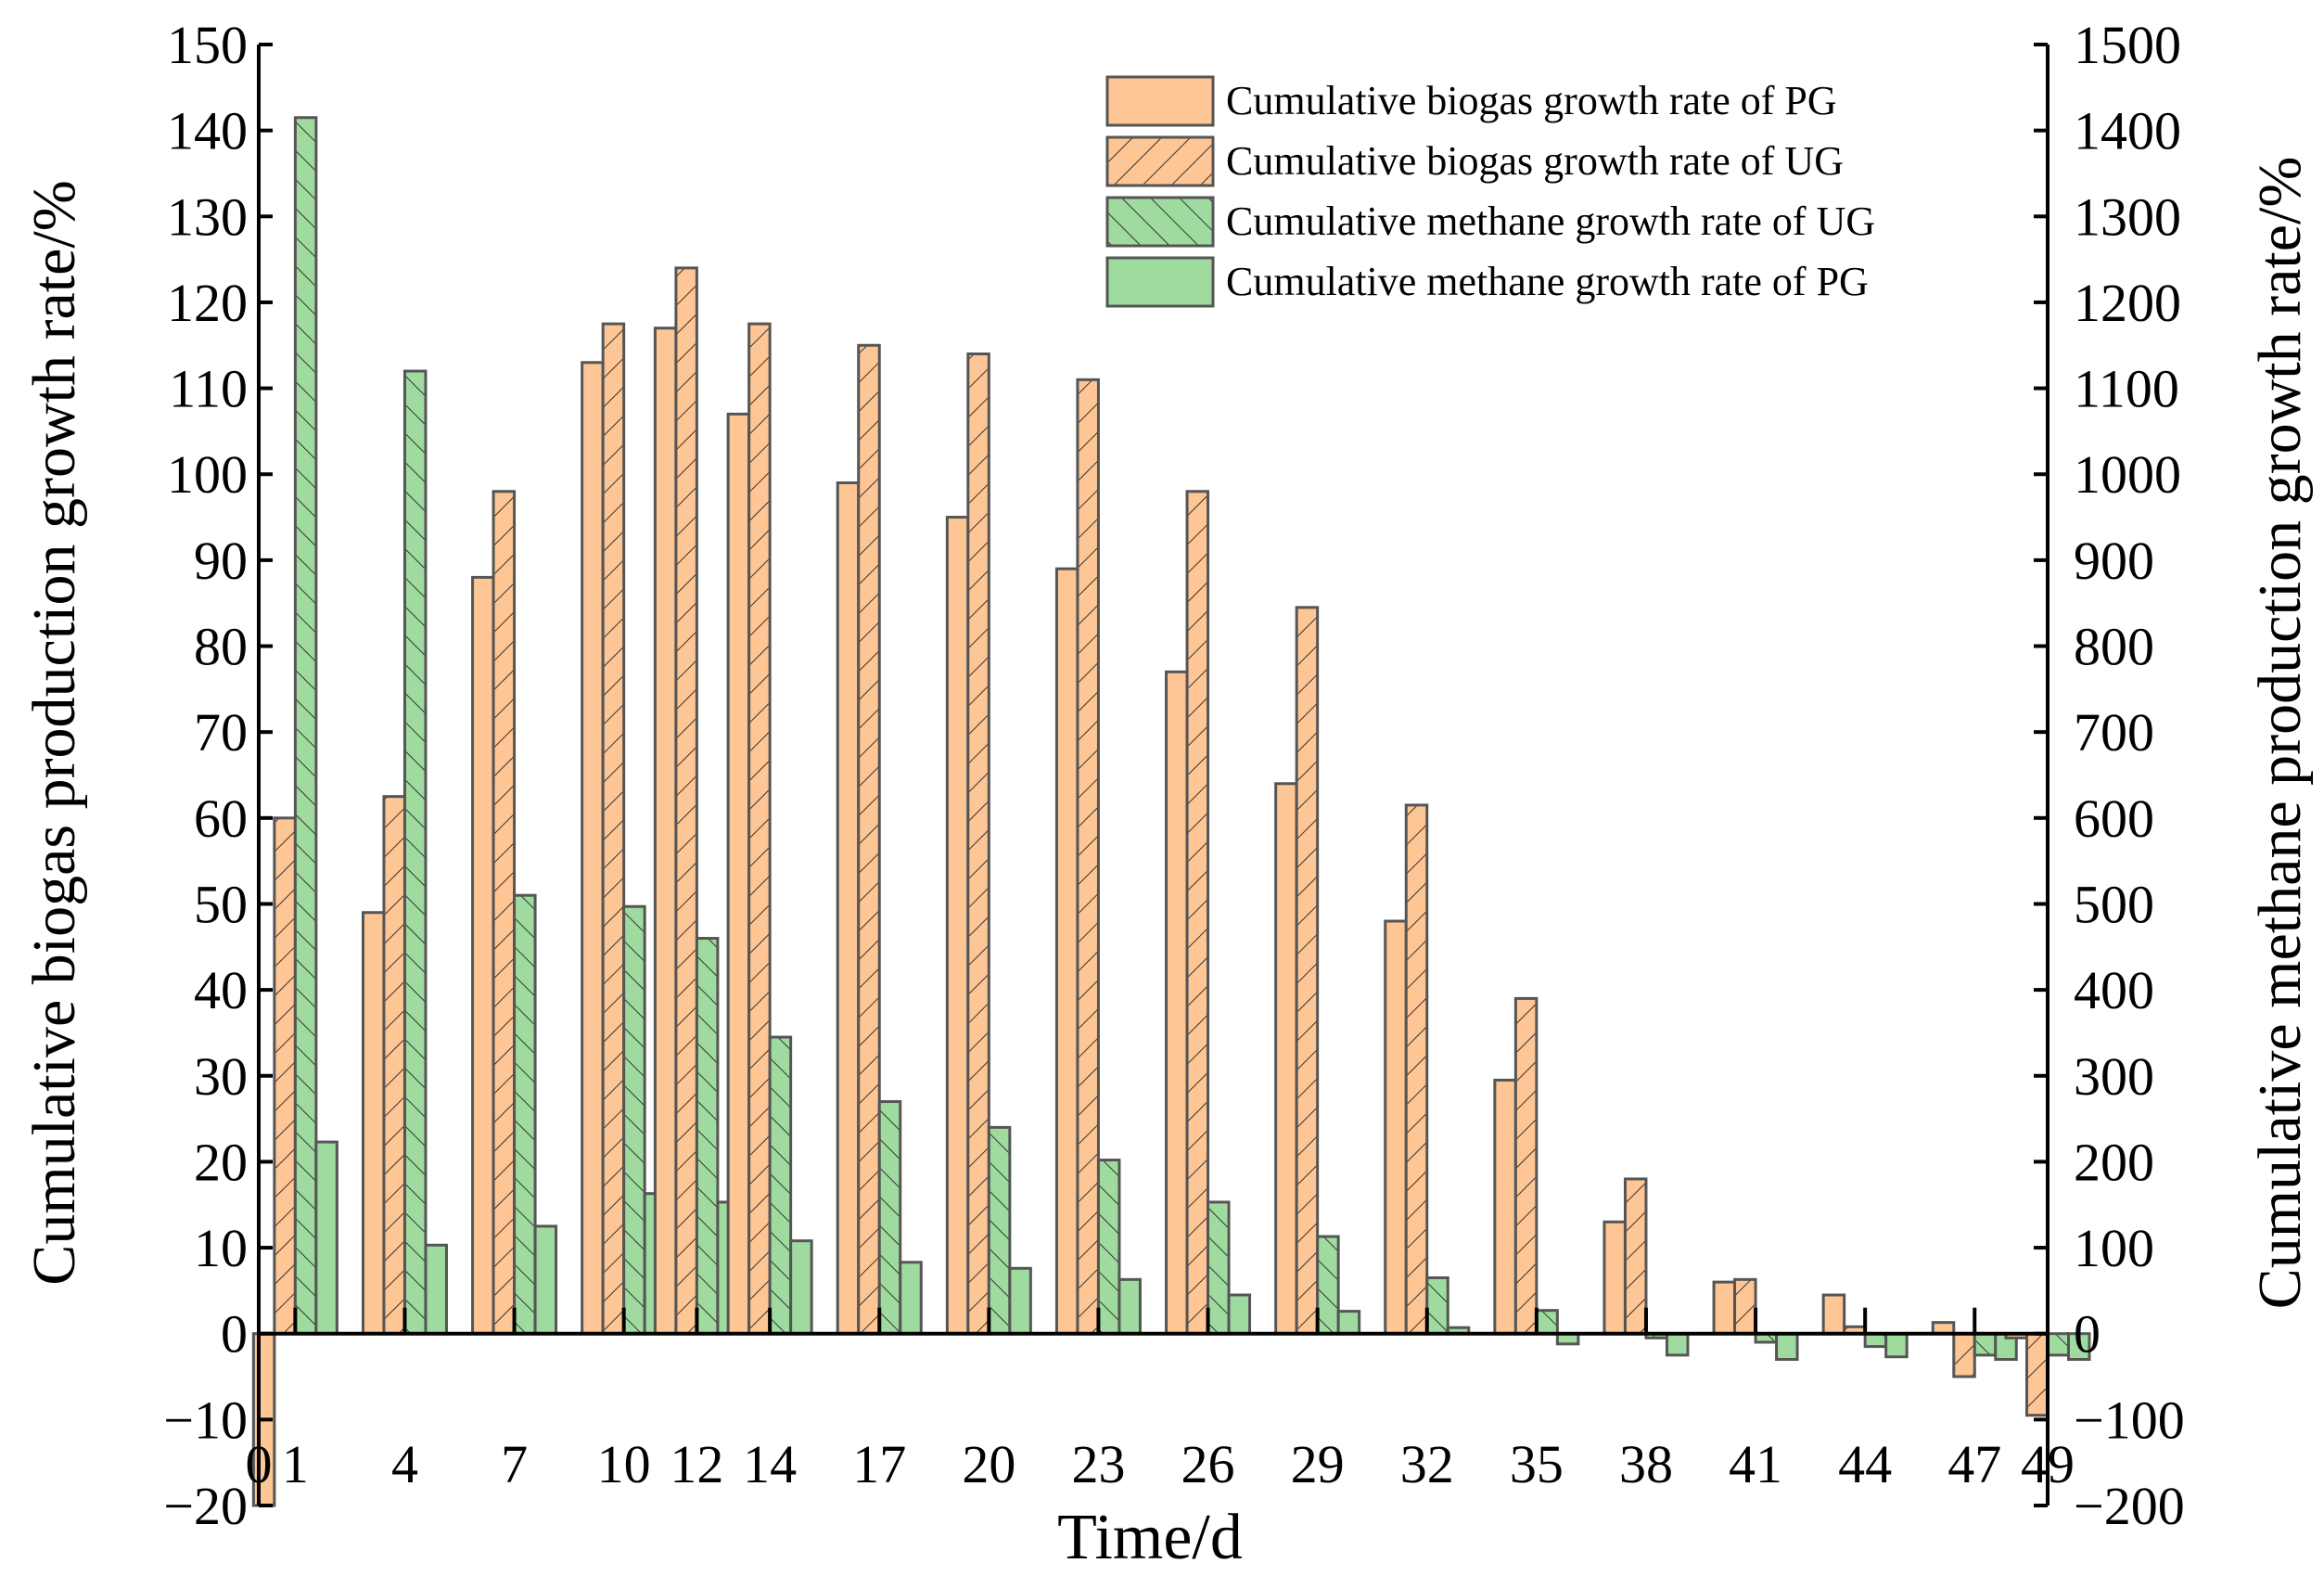 The width and height of the screenshot is (2324, 1589). Describe the element at coordinates (221, 732) in the screenshot. I see `y-tick-label-left: 70` at that location.